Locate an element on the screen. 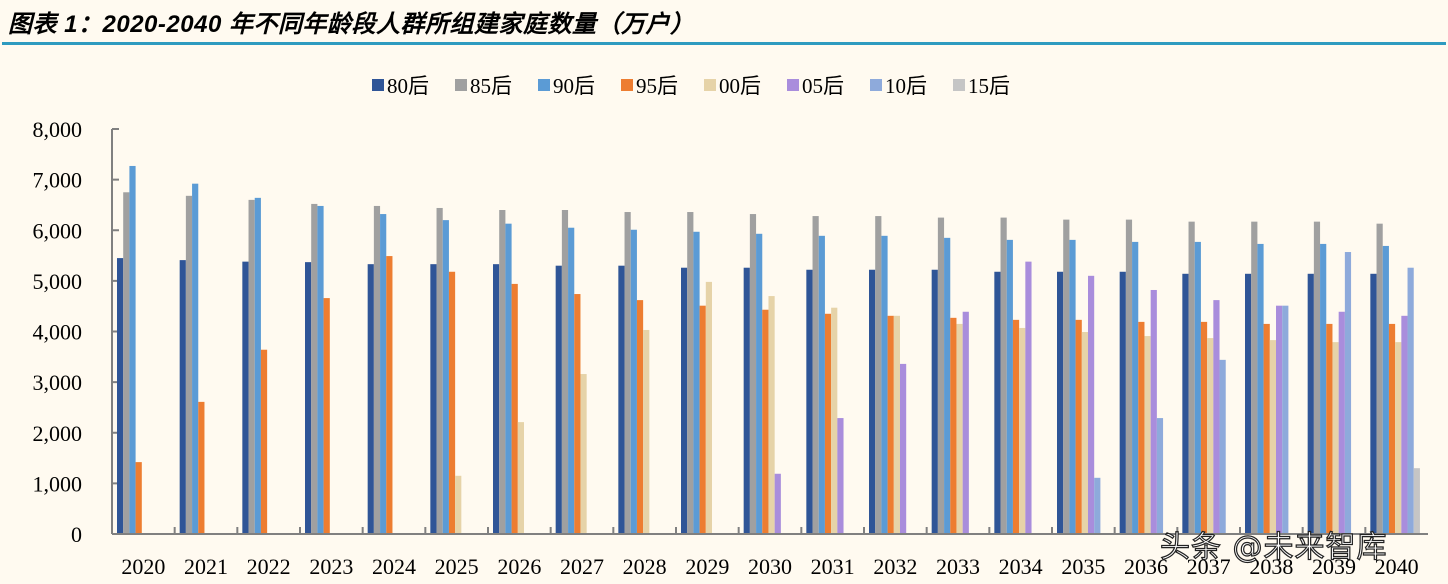 The height and width of the screenshot is (584, 1448). legend-label: 10后 is located at coordinates (906, 86).